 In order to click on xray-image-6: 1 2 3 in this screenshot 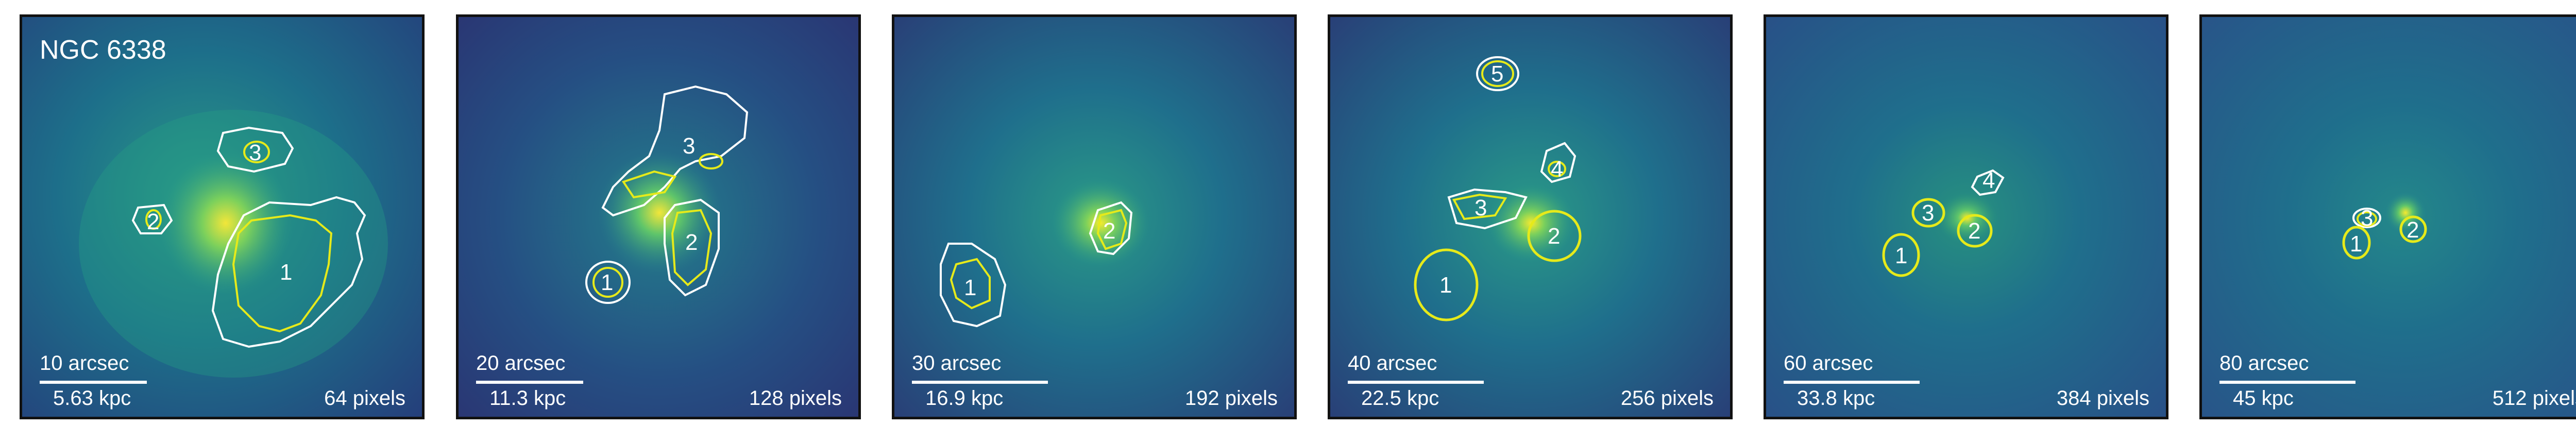, I will do `click(2389, 217)`.